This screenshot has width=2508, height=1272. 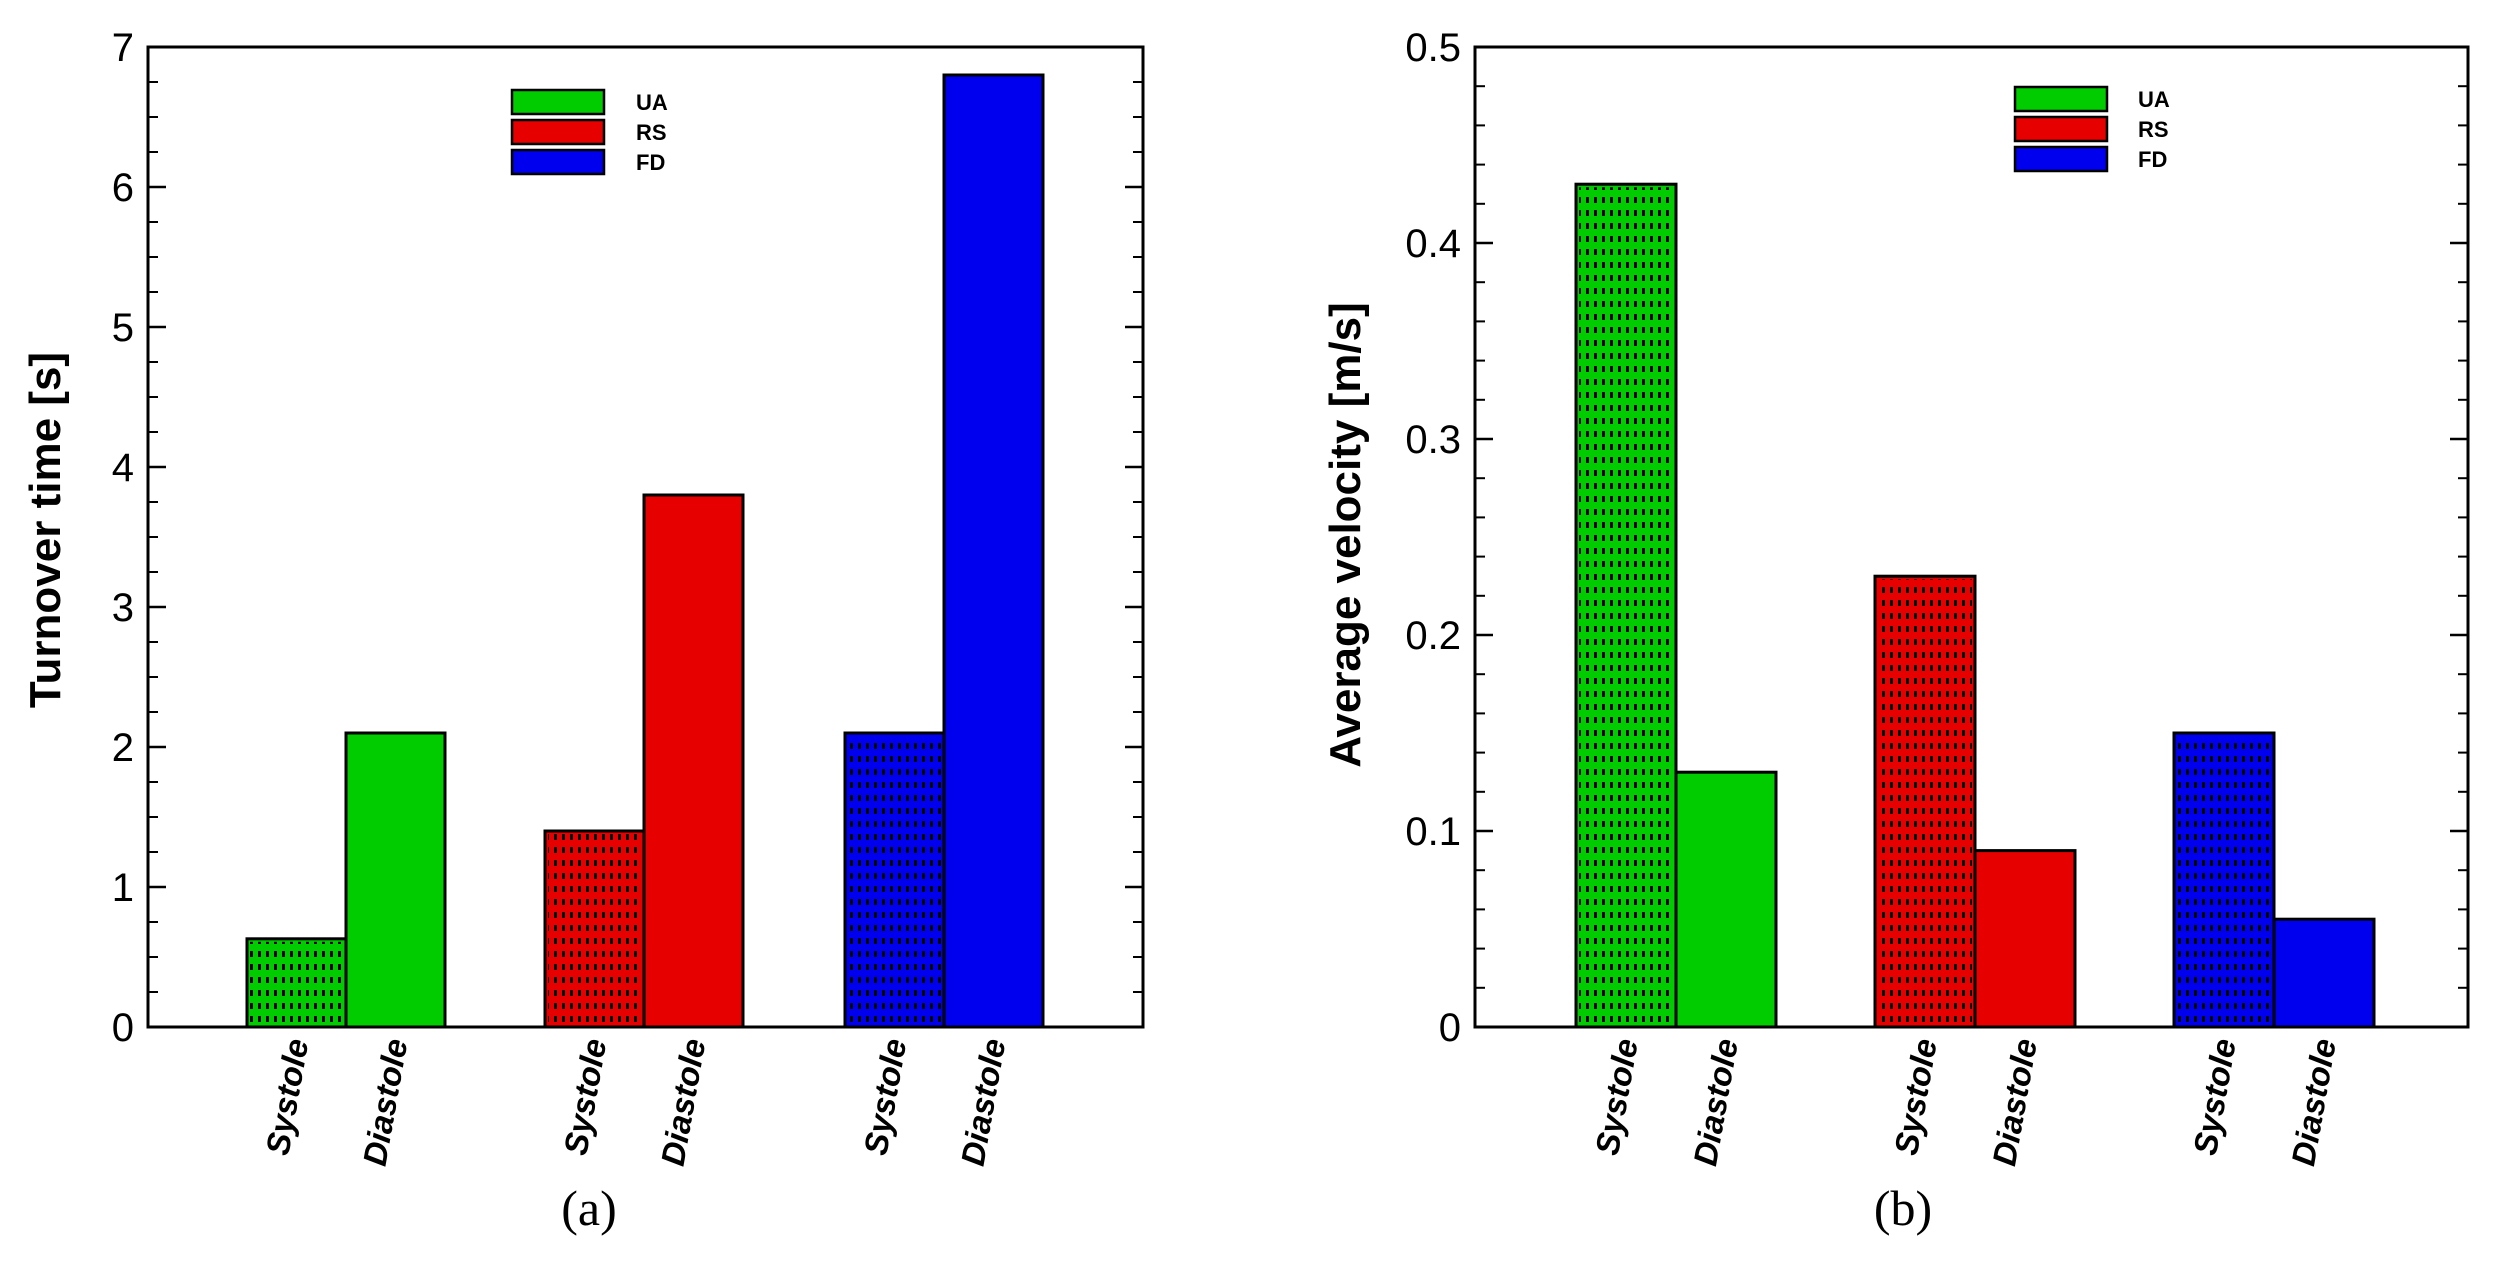 I want to click on bar-a-fd-diastole, so click(x=993, y=551).